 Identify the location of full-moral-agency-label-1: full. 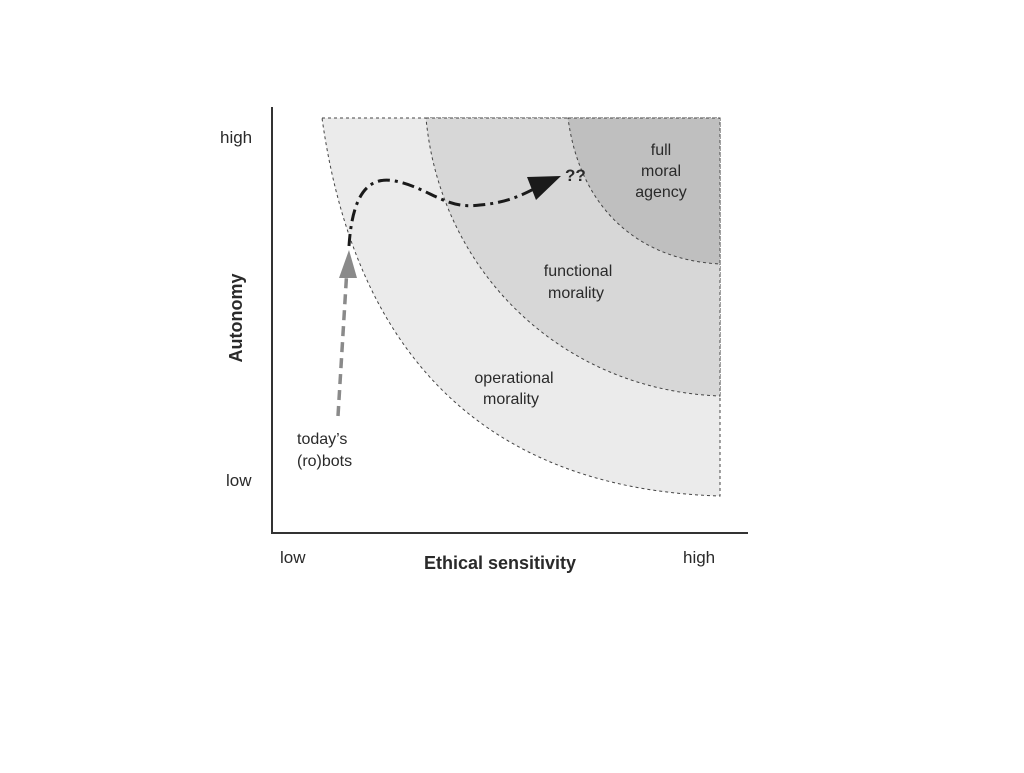
(661, 150).